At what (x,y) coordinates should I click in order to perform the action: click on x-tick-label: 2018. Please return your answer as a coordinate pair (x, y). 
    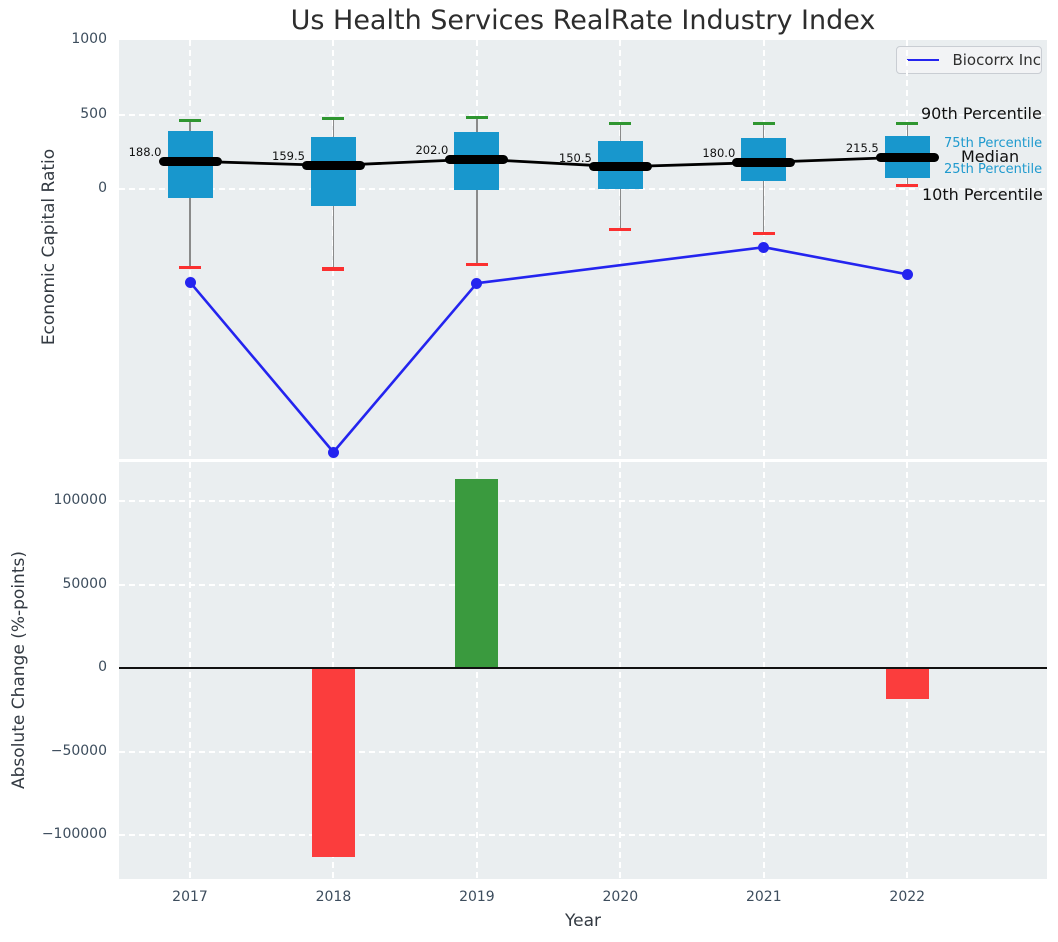
    Looking at the image, I should click on (333, 897).